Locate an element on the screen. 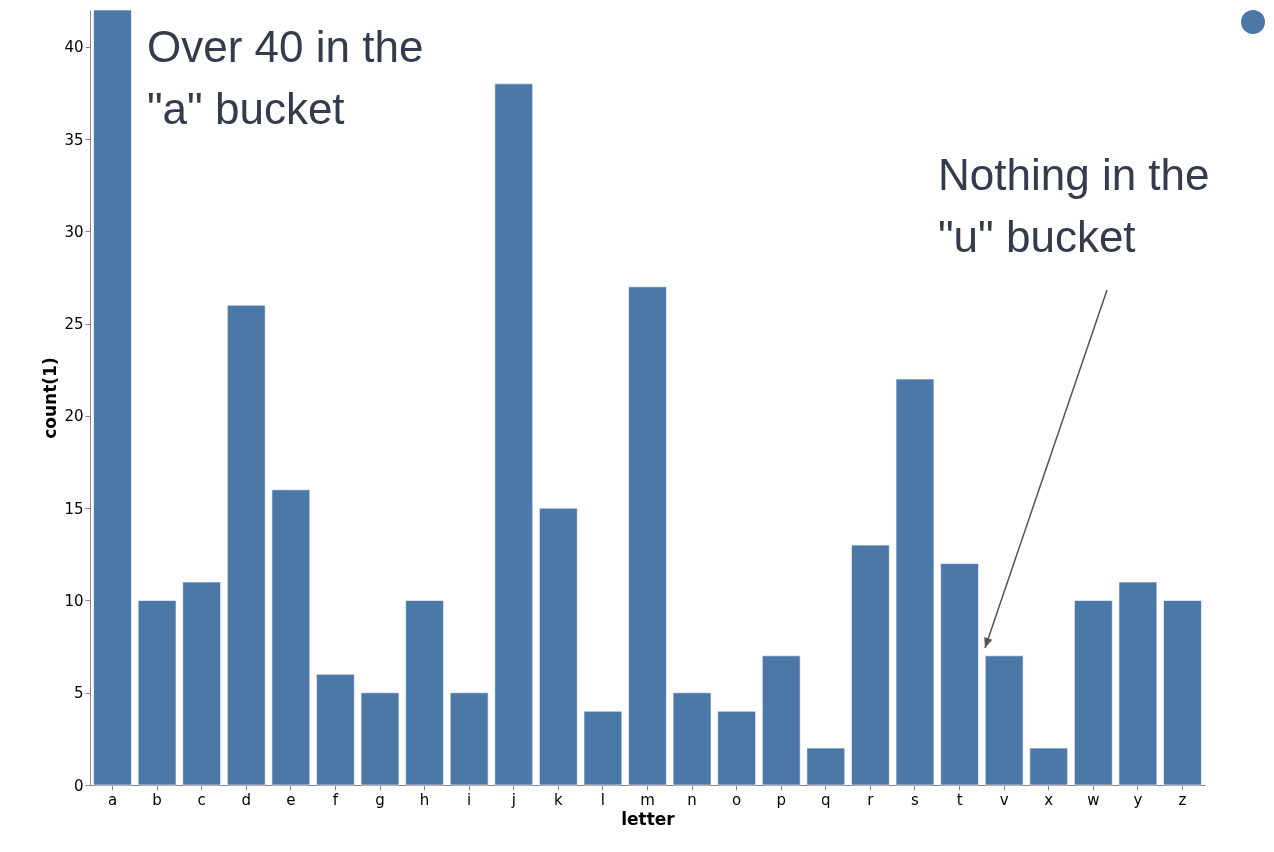  x-tick-label: q is located at coordinates (826, 799).